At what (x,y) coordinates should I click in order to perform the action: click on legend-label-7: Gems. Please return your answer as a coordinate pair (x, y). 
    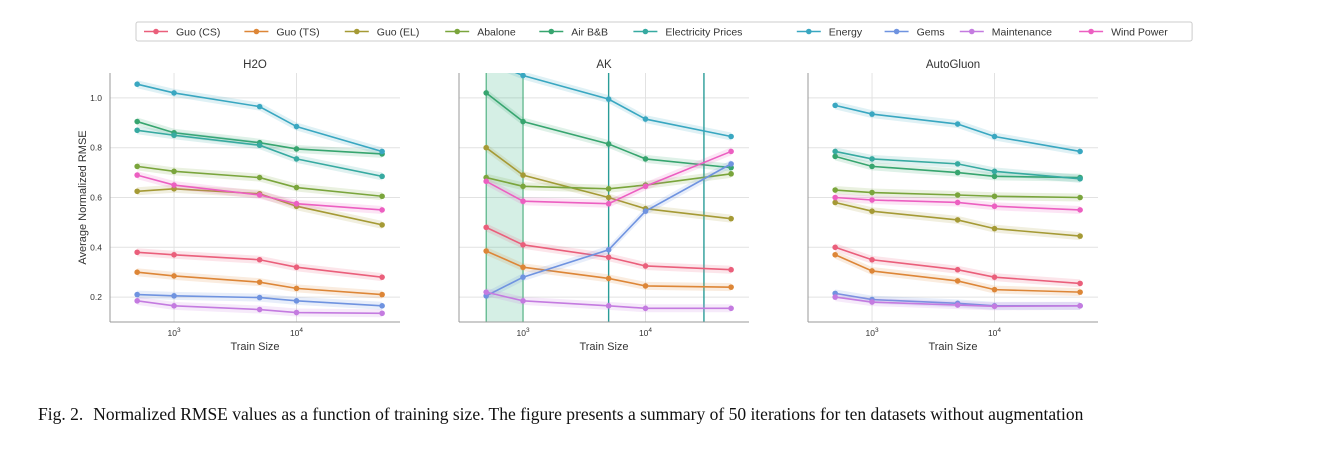
    Looking at the image, I should click on (931, 32).